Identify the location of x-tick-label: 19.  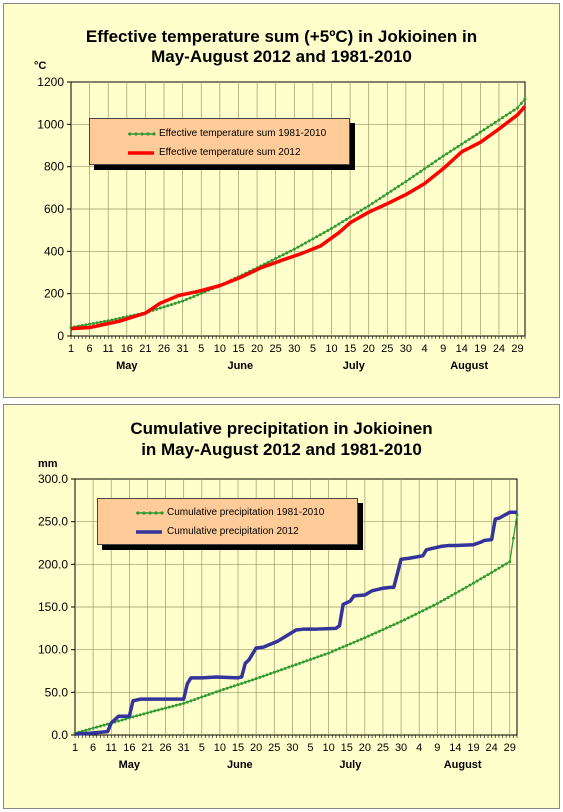
(473, 748).